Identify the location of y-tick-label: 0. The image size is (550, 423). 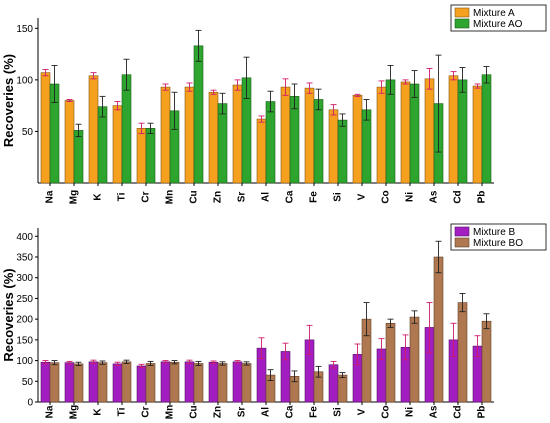
(30, 403).